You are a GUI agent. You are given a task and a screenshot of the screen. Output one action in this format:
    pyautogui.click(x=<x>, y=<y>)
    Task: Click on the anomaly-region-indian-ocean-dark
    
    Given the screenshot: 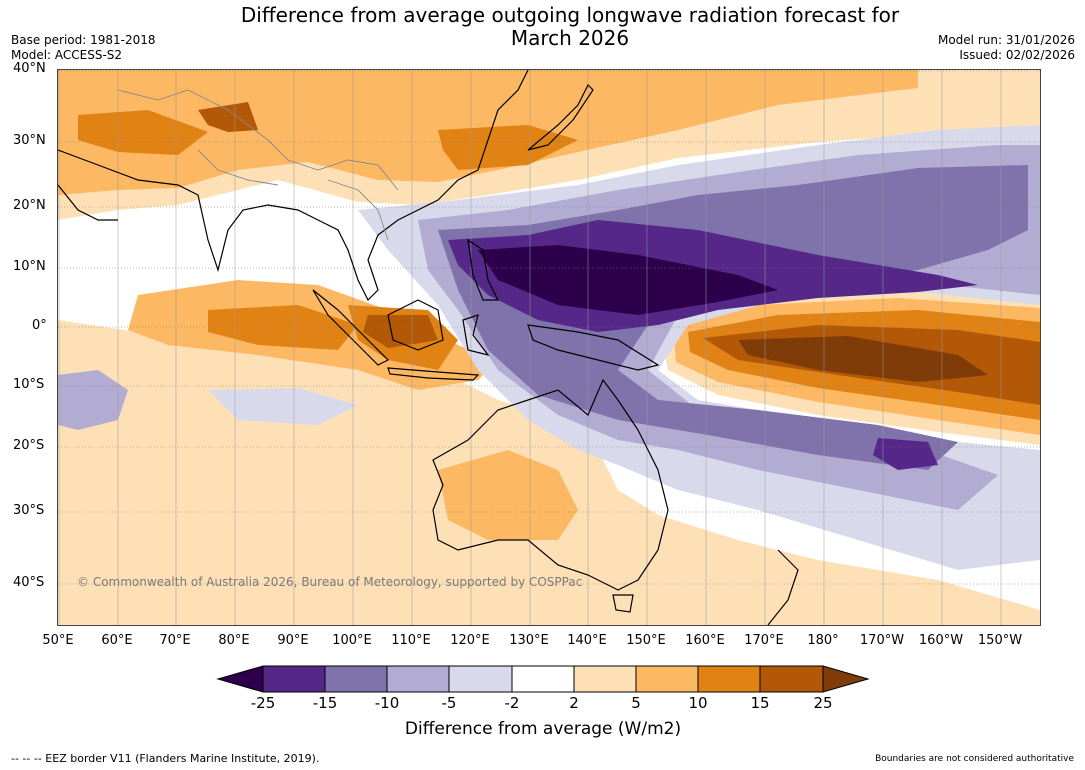 What is the action you would take?
    pyautogui.click(x=283, y=327)
    